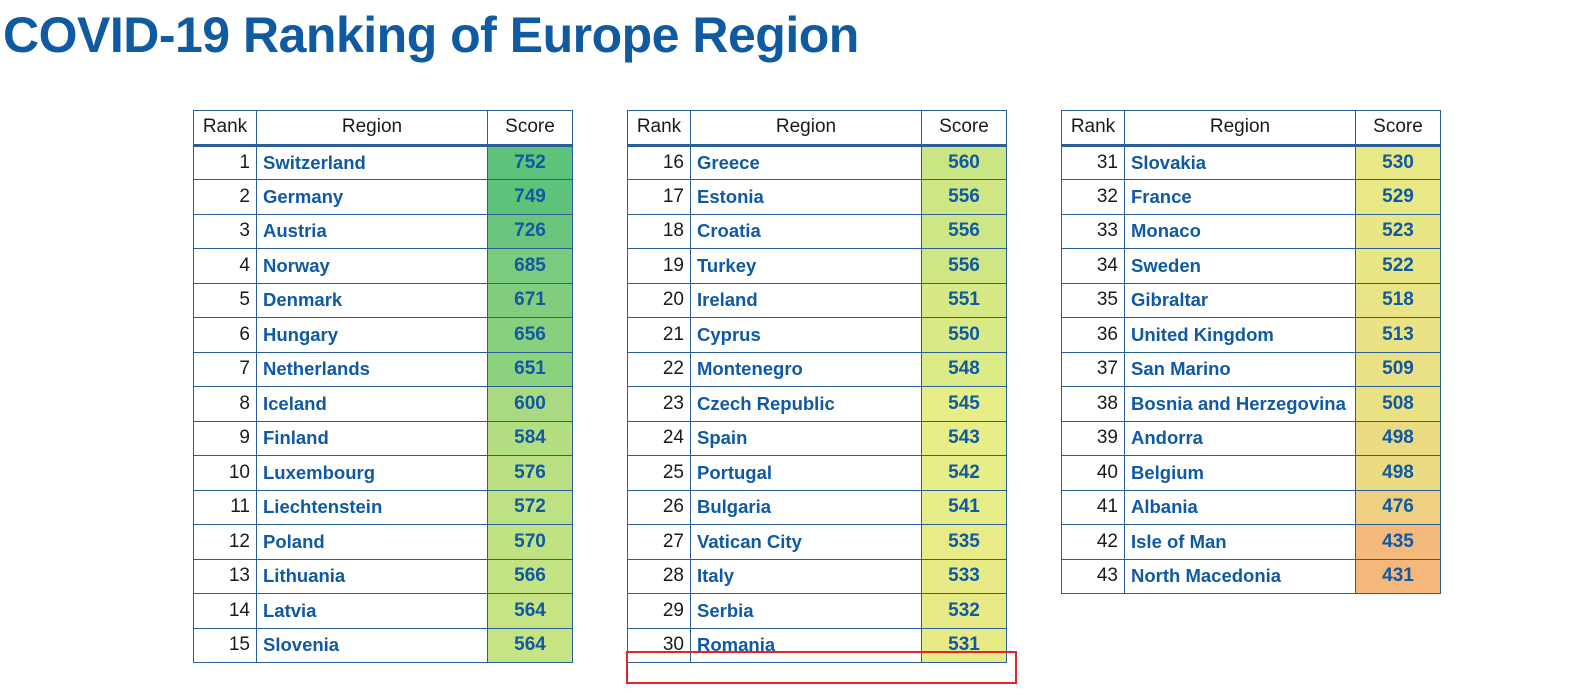 The height and width of the screenshot is (700, 1585). Describe the element at coordinates (1398, 161) in the screenshot. I see `score-cell: 530` at that location.